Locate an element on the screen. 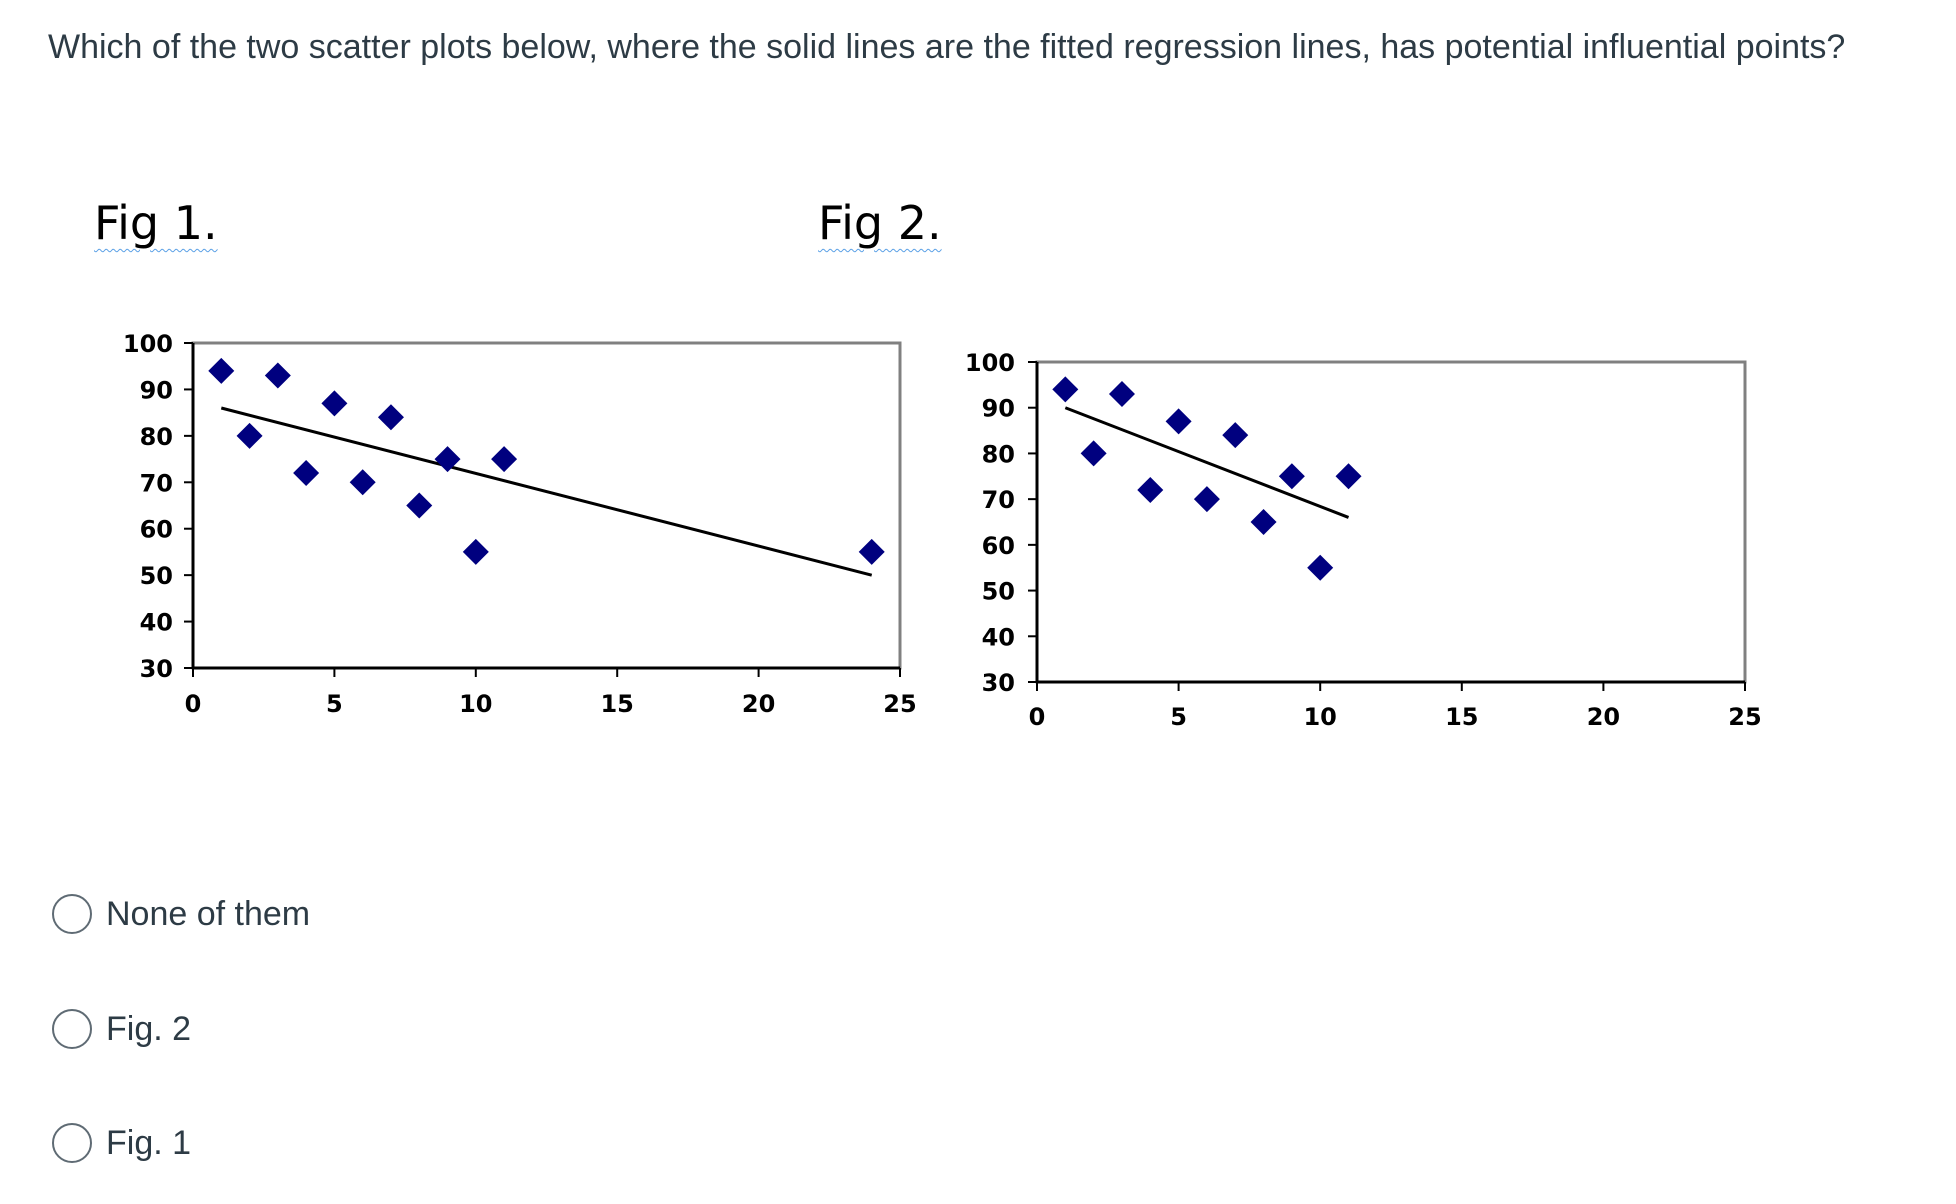 The image size is (1956, 1204). fig2-y-tick-label: 80 is located at coordinates (998, 454).